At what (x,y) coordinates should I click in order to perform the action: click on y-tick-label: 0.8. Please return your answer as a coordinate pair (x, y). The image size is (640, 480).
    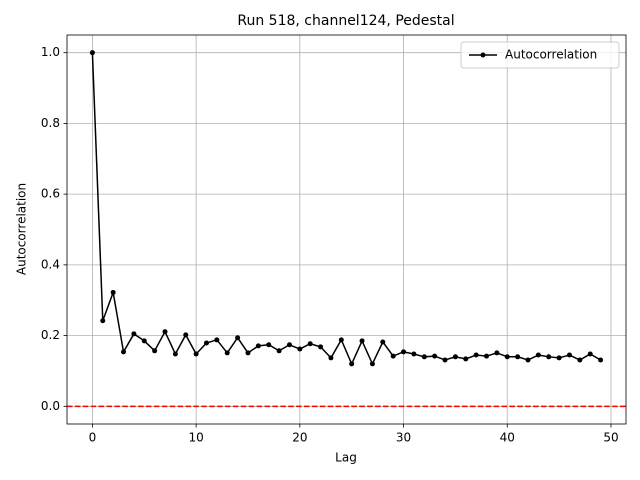
    Looking at the image, I should click on (50, 123).